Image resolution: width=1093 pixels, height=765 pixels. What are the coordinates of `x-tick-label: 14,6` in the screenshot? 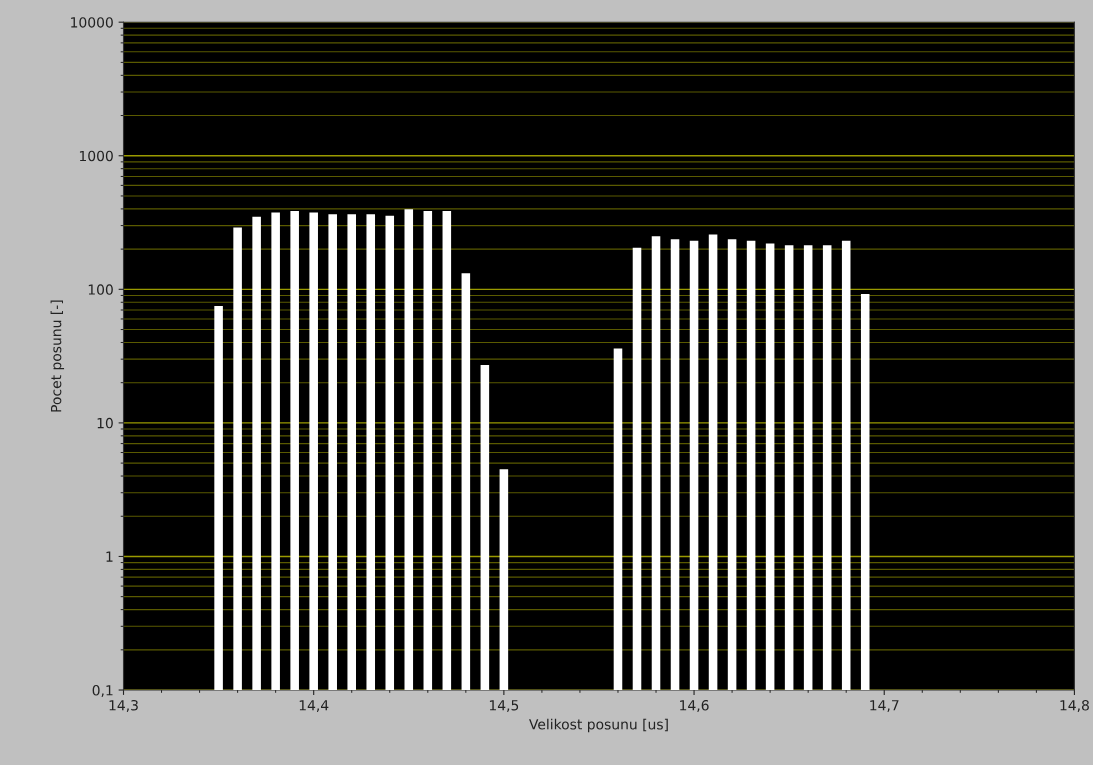 It's located at (694, 706).